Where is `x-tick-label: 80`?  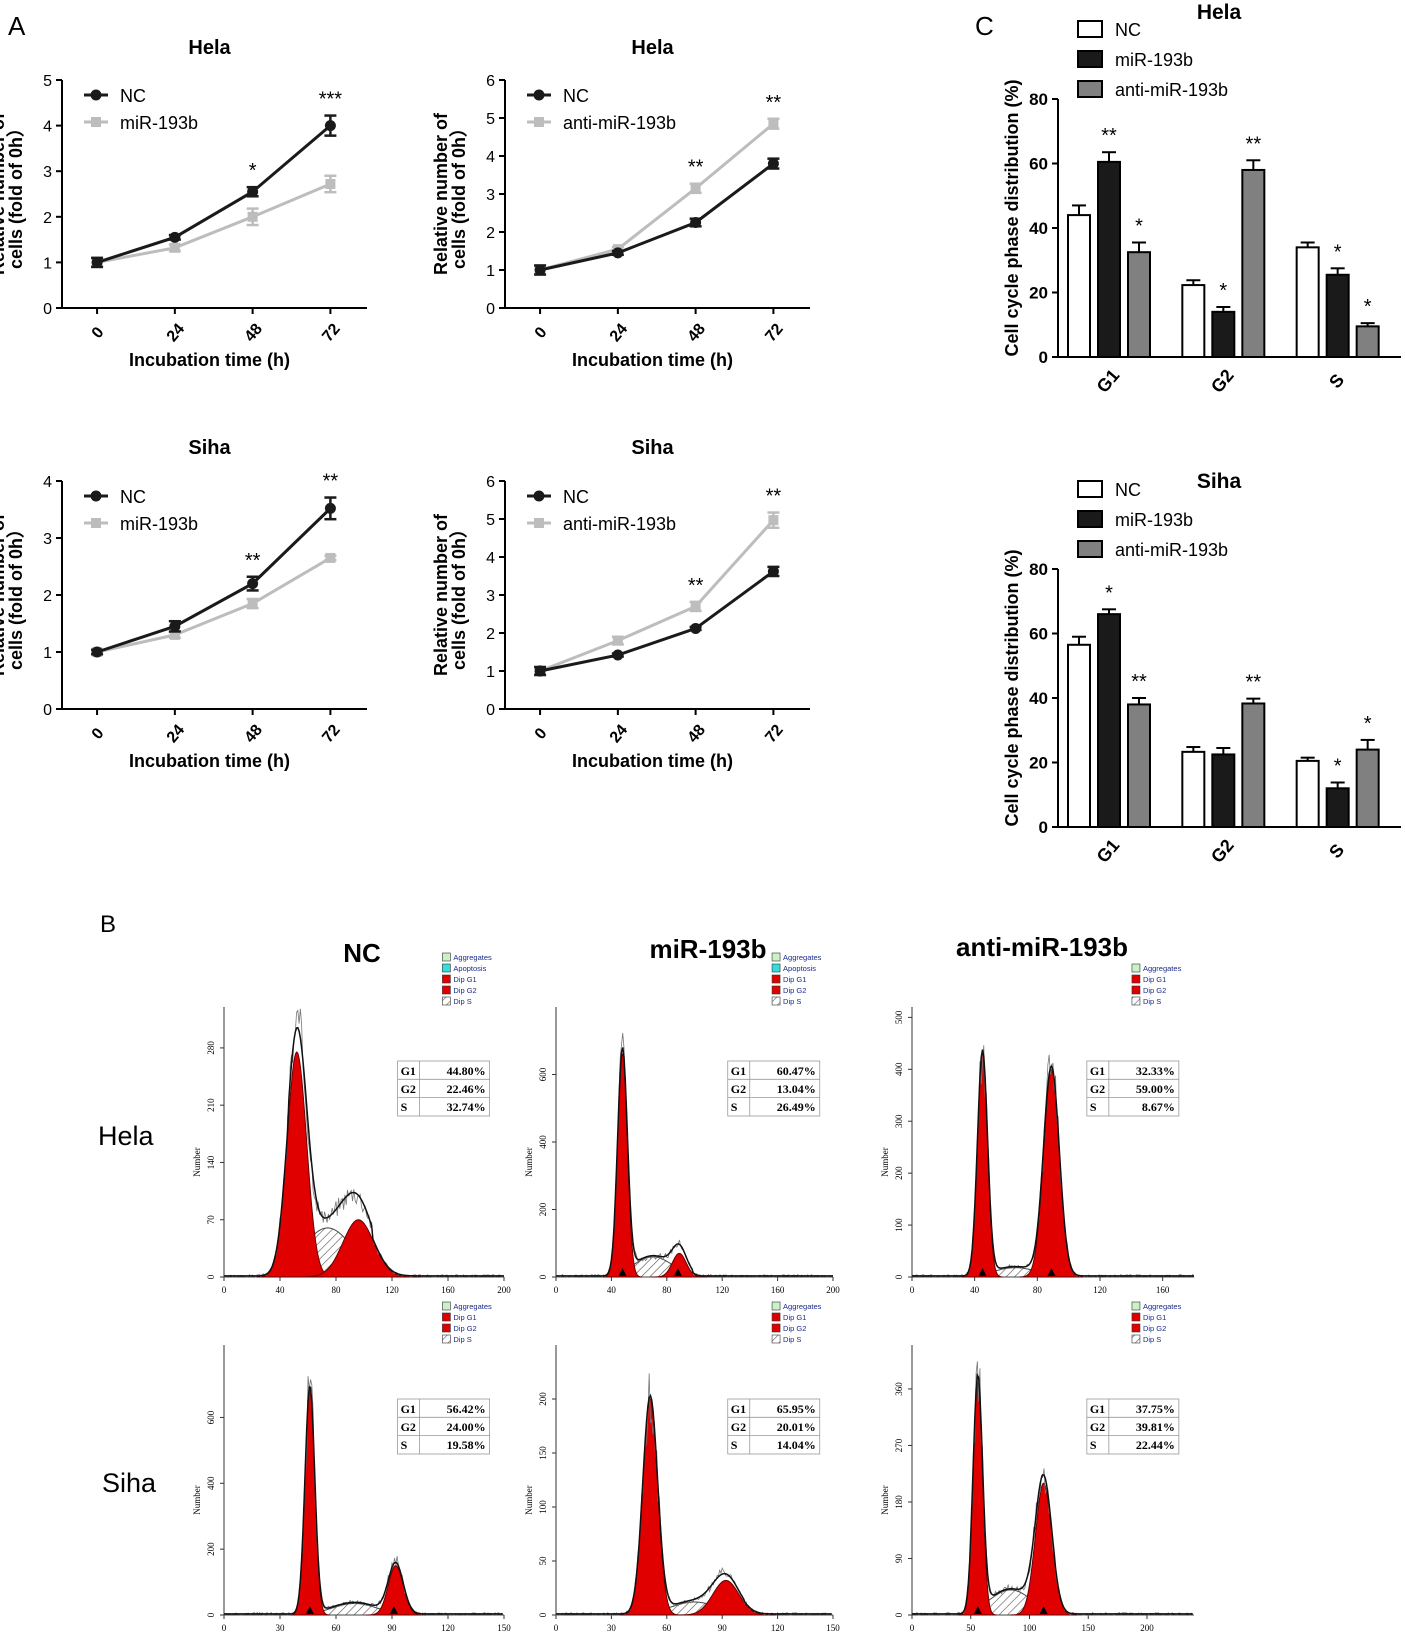
x-tick-label: 80 is located at coordinates (667, 1290).